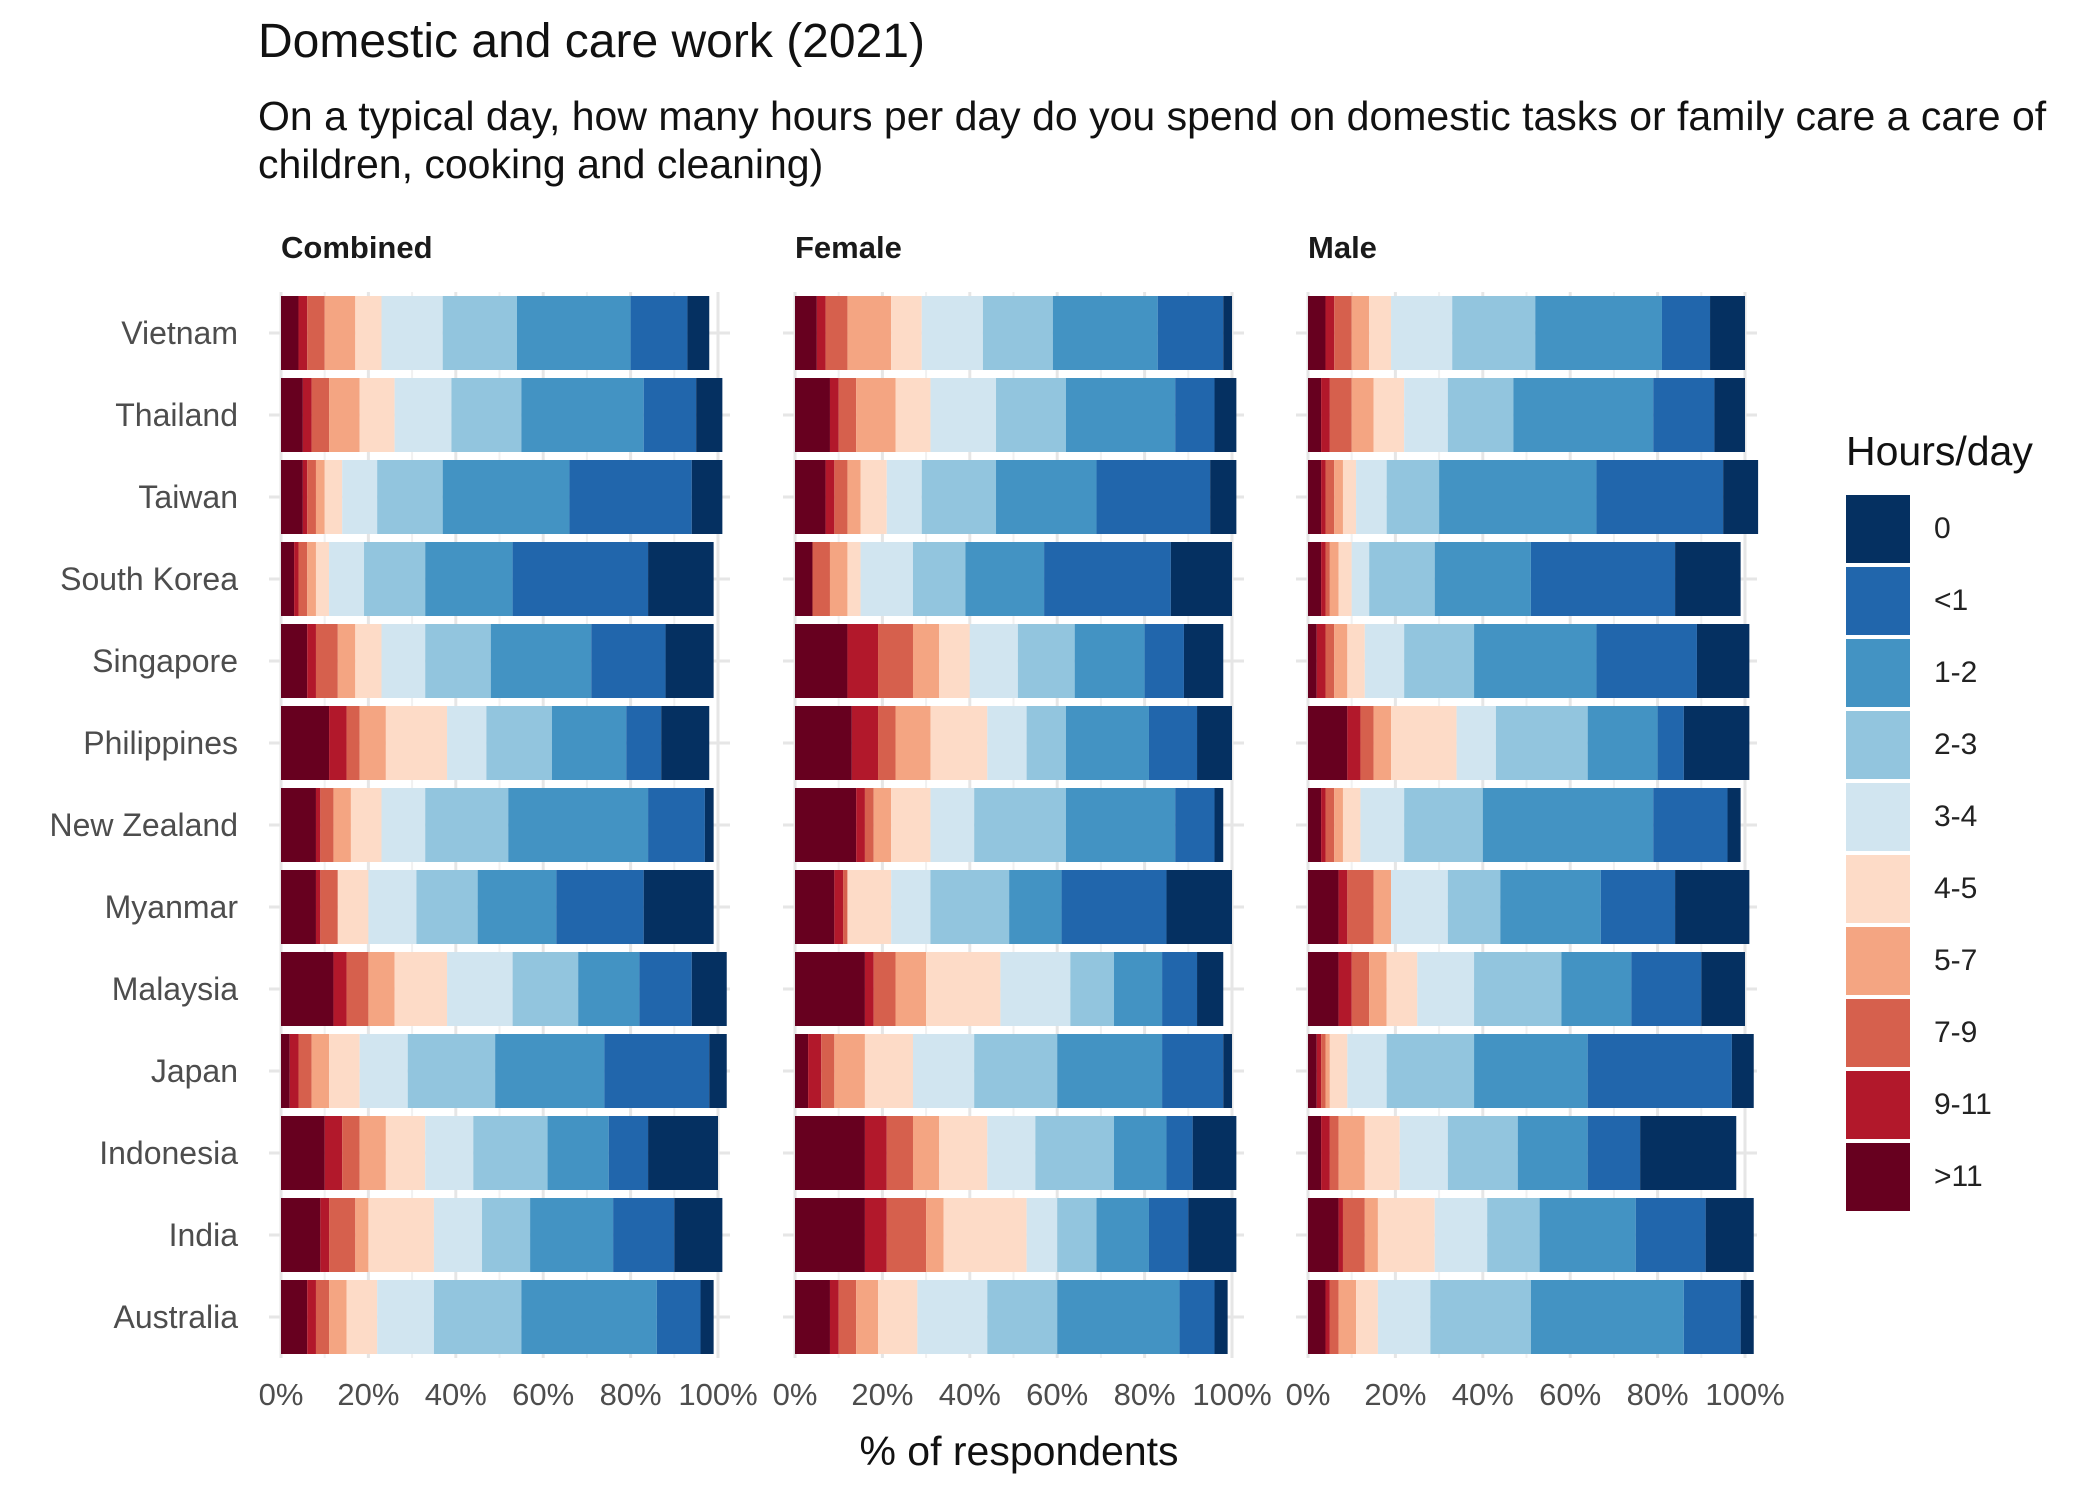 The height and width of the screenshot is (1499, 2100). What do you see at coordinates (812, 415) in the screenshot?
I see `bar-female-thailand-gt11` at bounding box center [812, 415].